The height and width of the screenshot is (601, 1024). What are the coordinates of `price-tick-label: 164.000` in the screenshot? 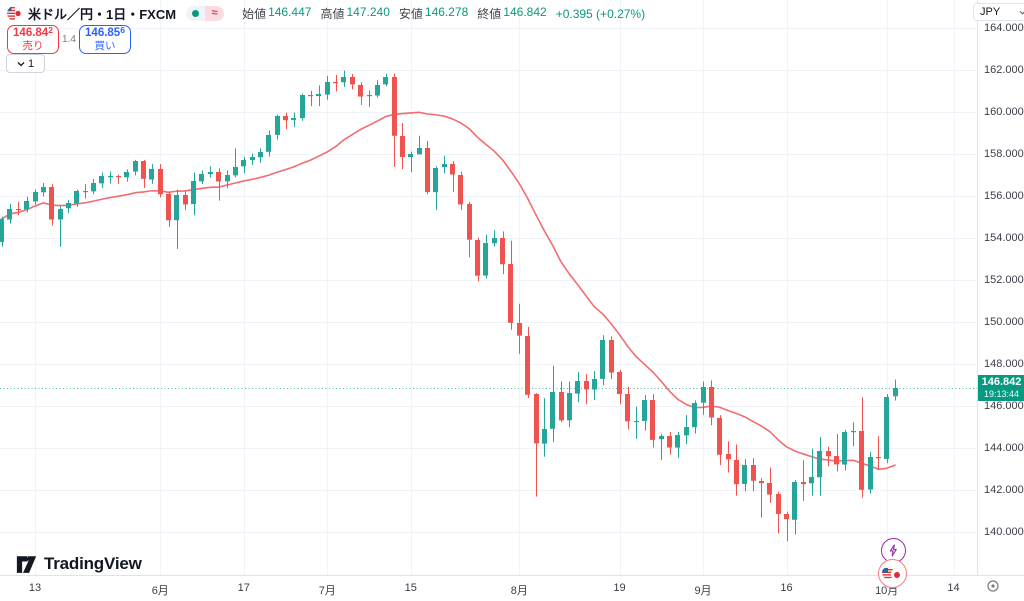 It's located at (1004, 27).